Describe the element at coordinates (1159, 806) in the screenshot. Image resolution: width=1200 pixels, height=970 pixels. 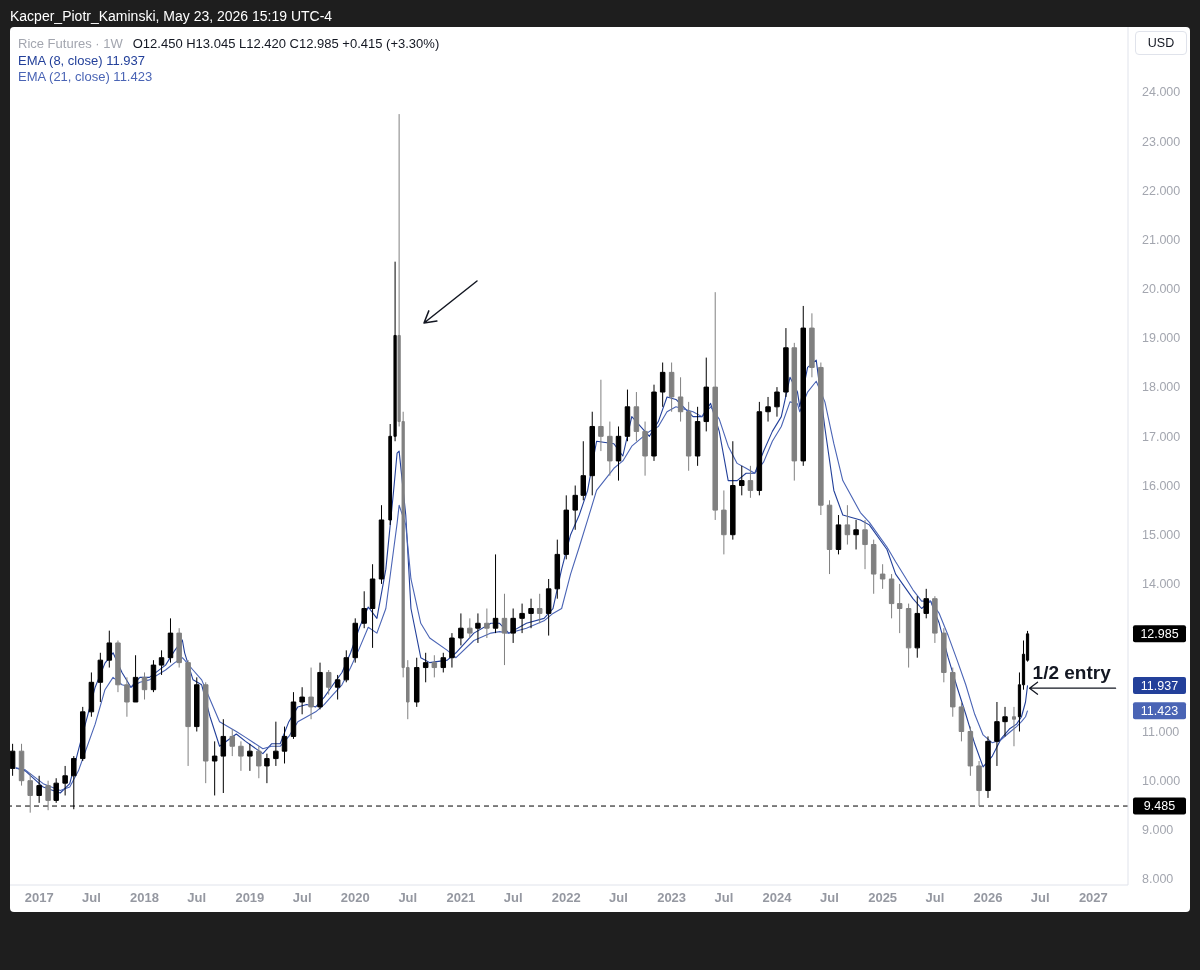
I see `ref-line-label: 9.485` at that location.